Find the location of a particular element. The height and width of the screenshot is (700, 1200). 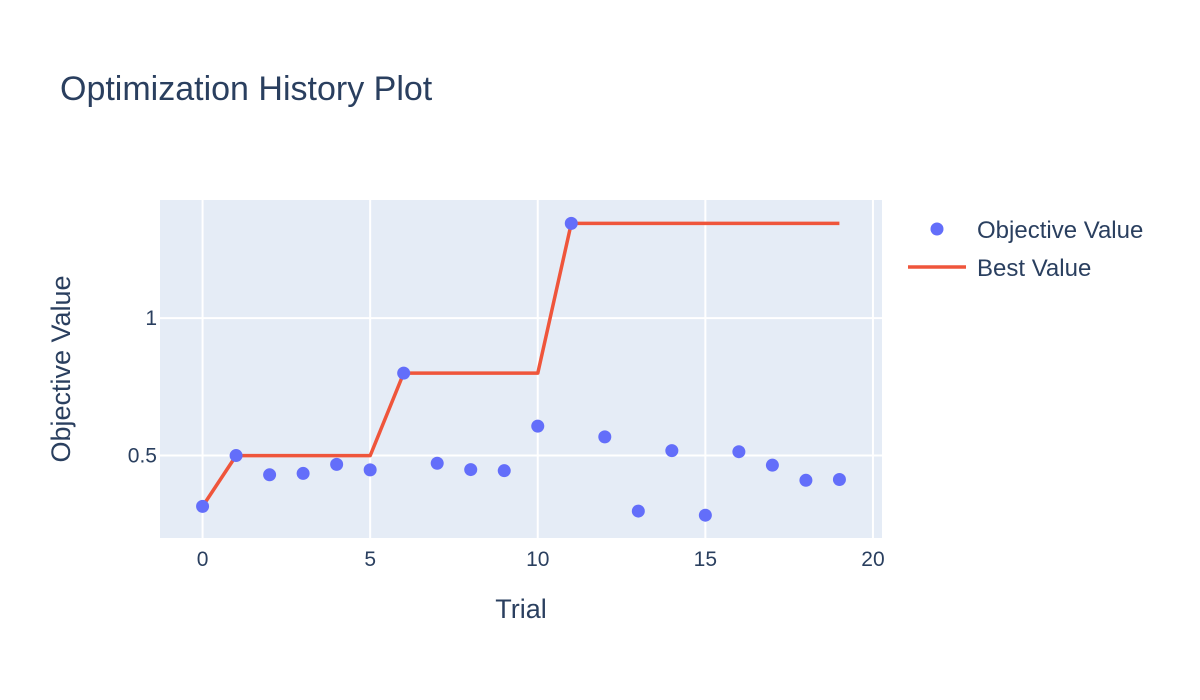

legend-label-best-value: Best Value is located at coordinates (1034, 268).